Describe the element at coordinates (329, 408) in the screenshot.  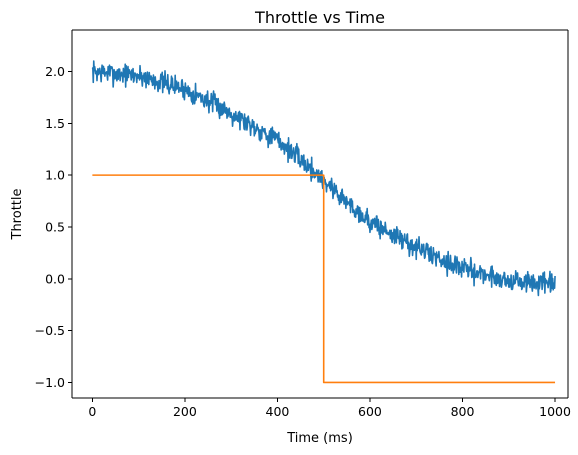
I see `x-ticks: 0 200 400 600 800 1000` at that location.